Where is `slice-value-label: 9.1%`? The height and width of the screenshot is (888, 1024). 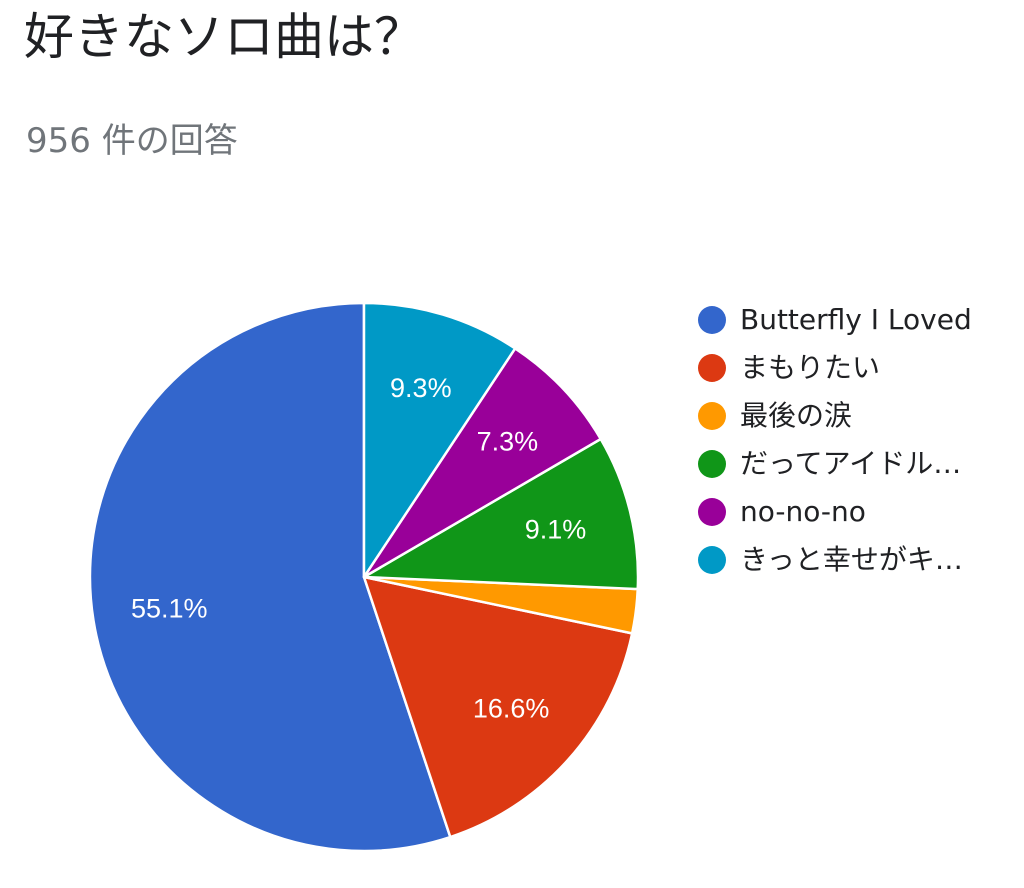
slice-value-label: 9.1% is located at coordinates (556, 530).